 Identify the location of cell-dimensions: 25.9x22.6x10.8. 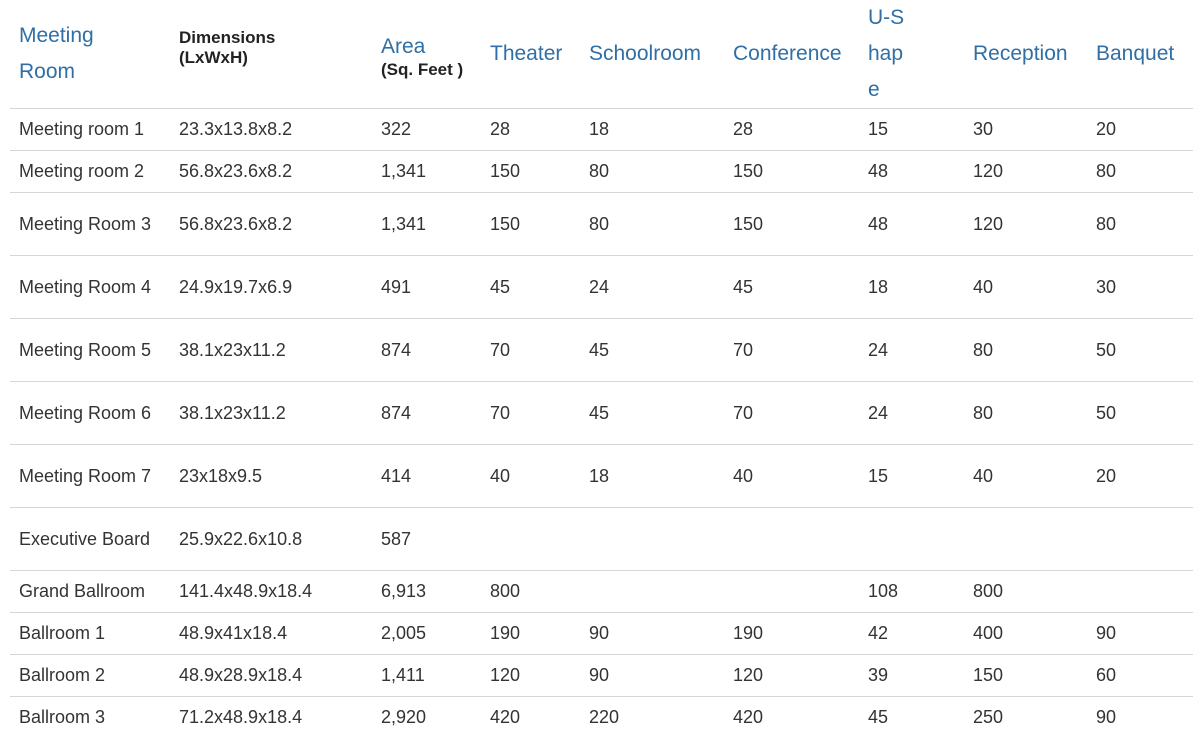
(271, 539).